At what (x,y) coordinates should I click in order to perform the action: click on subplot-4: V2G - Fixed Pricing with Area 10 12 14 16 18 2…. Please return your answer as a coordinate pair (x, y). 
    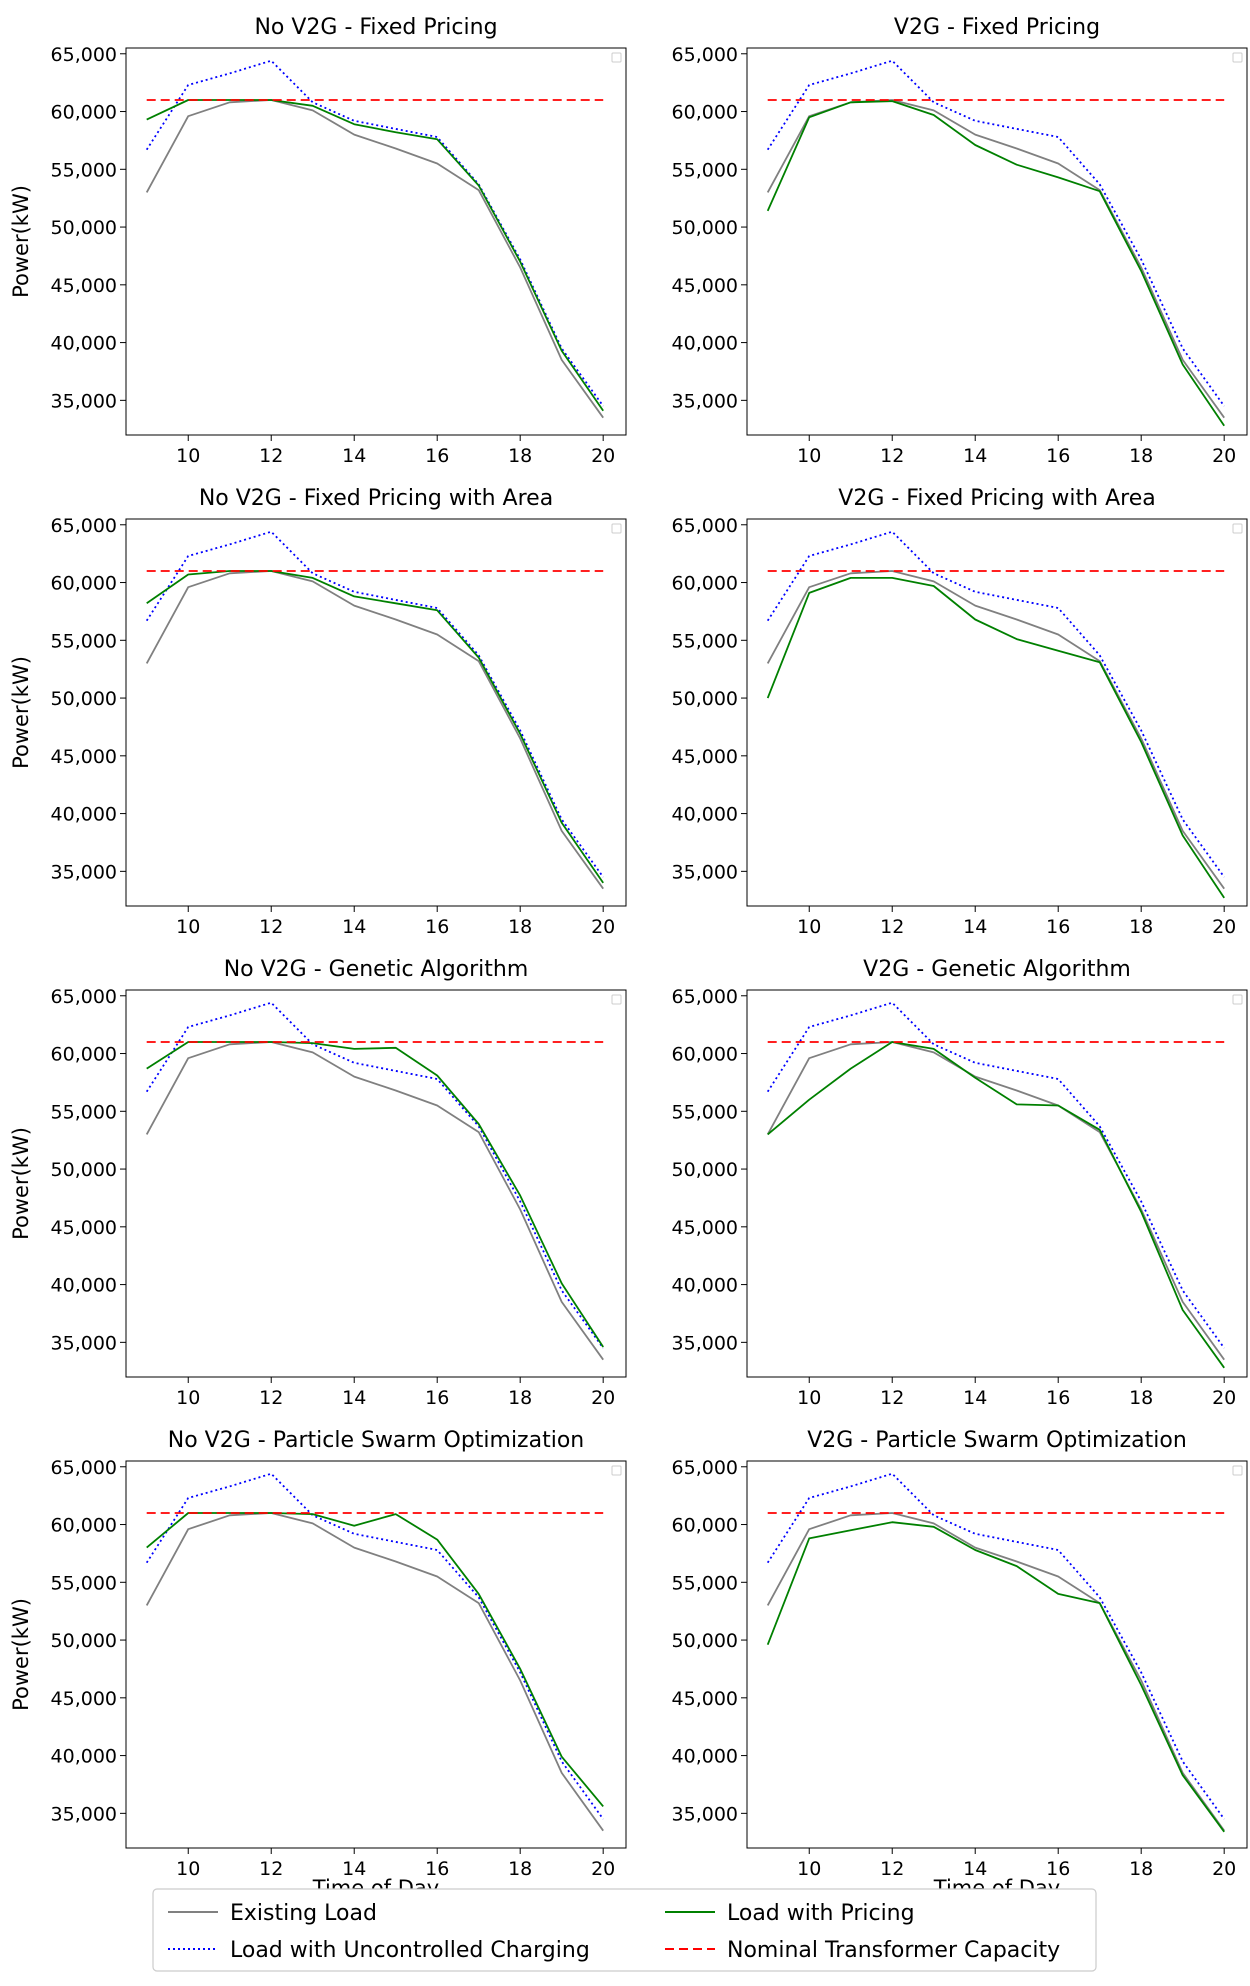
    Looking at the image, I should click on (960, 712).